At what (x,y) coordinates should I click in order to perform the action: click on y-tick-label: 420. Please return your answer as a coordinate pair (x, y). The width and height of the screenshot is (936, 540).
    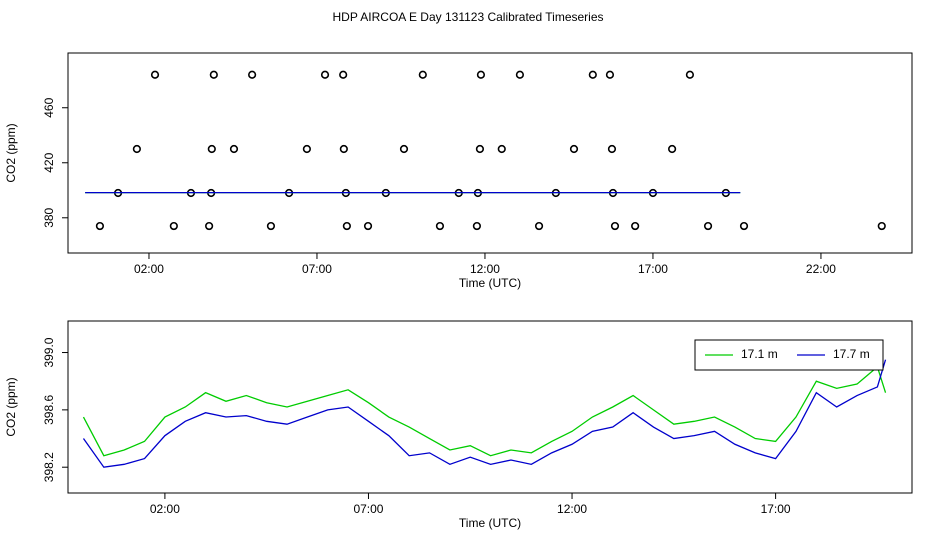
    Looking at the image, I should click on (49, 162).